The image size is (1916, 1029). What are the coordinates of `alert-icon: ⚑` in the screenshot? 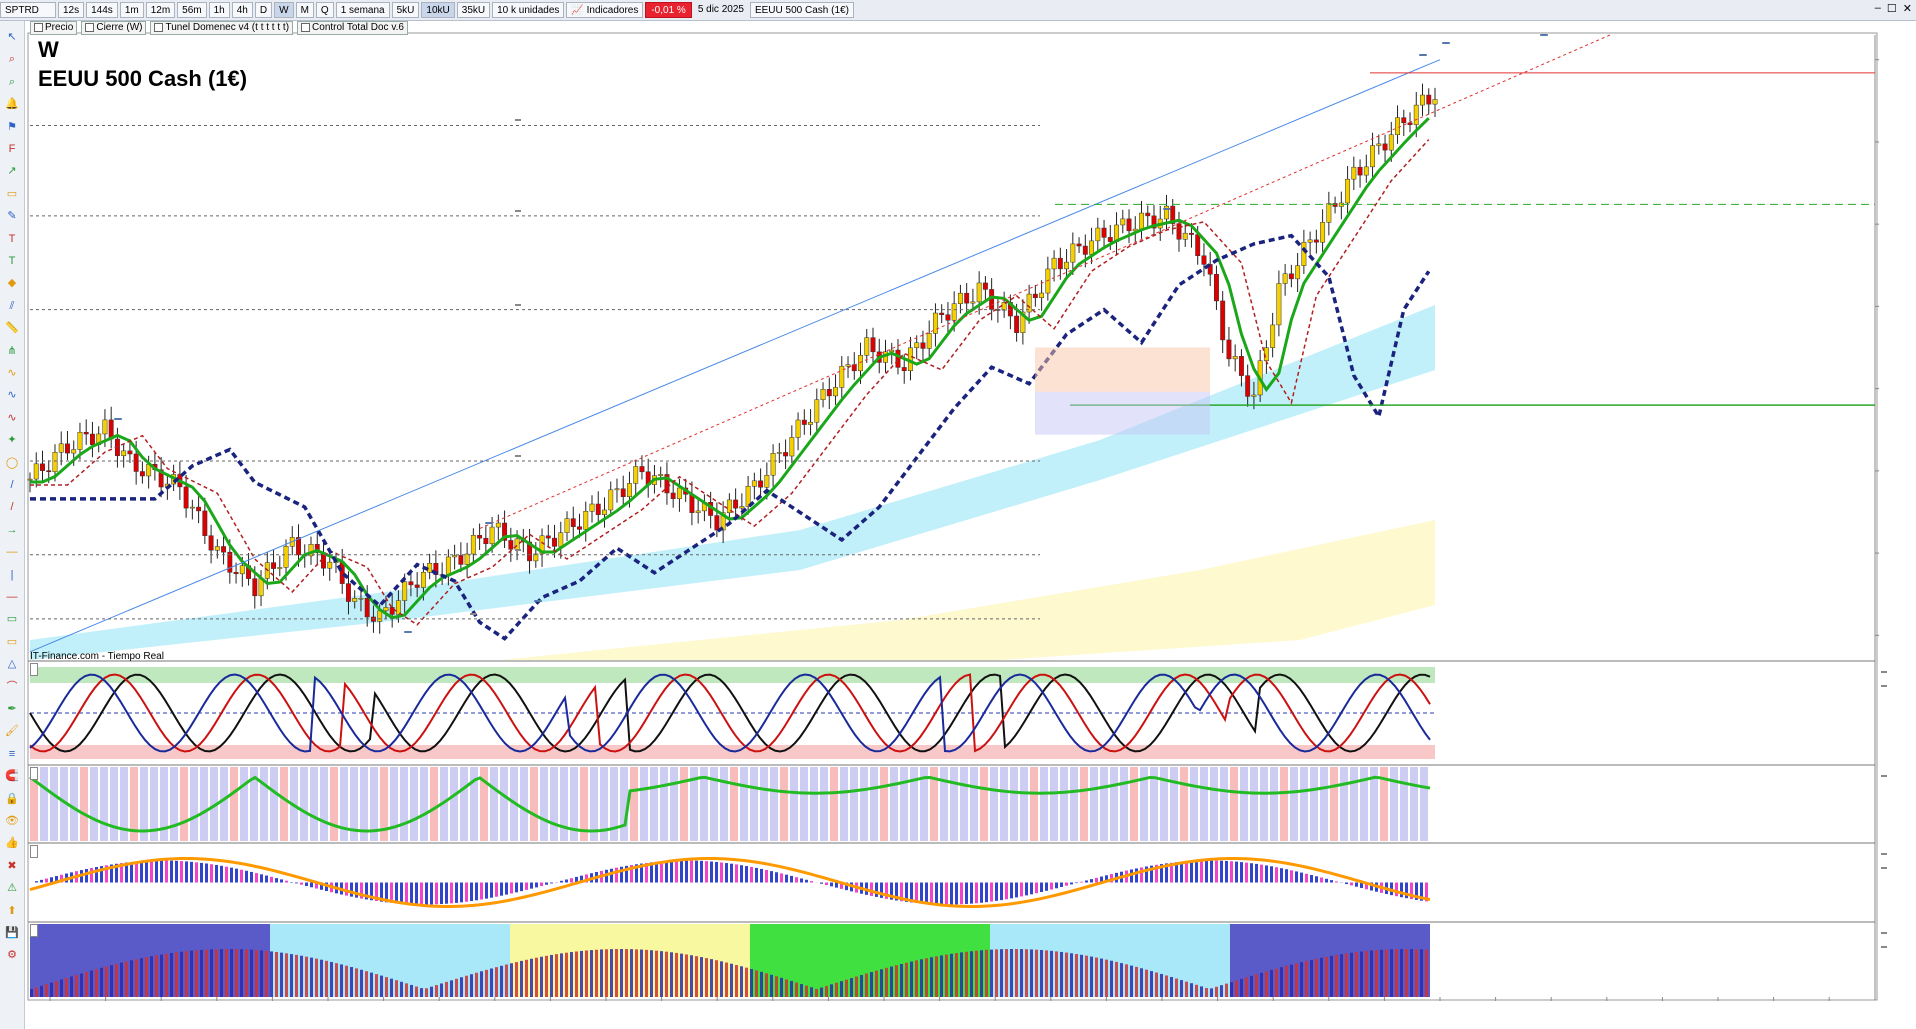 It's located at (12, 126).